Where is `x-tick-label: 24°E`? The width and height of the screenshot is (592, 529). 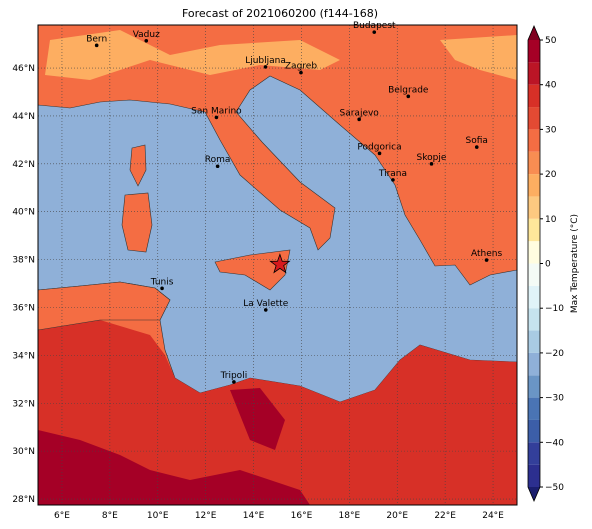 x-tick-label: 24°E is located at coordinates (493, 516).